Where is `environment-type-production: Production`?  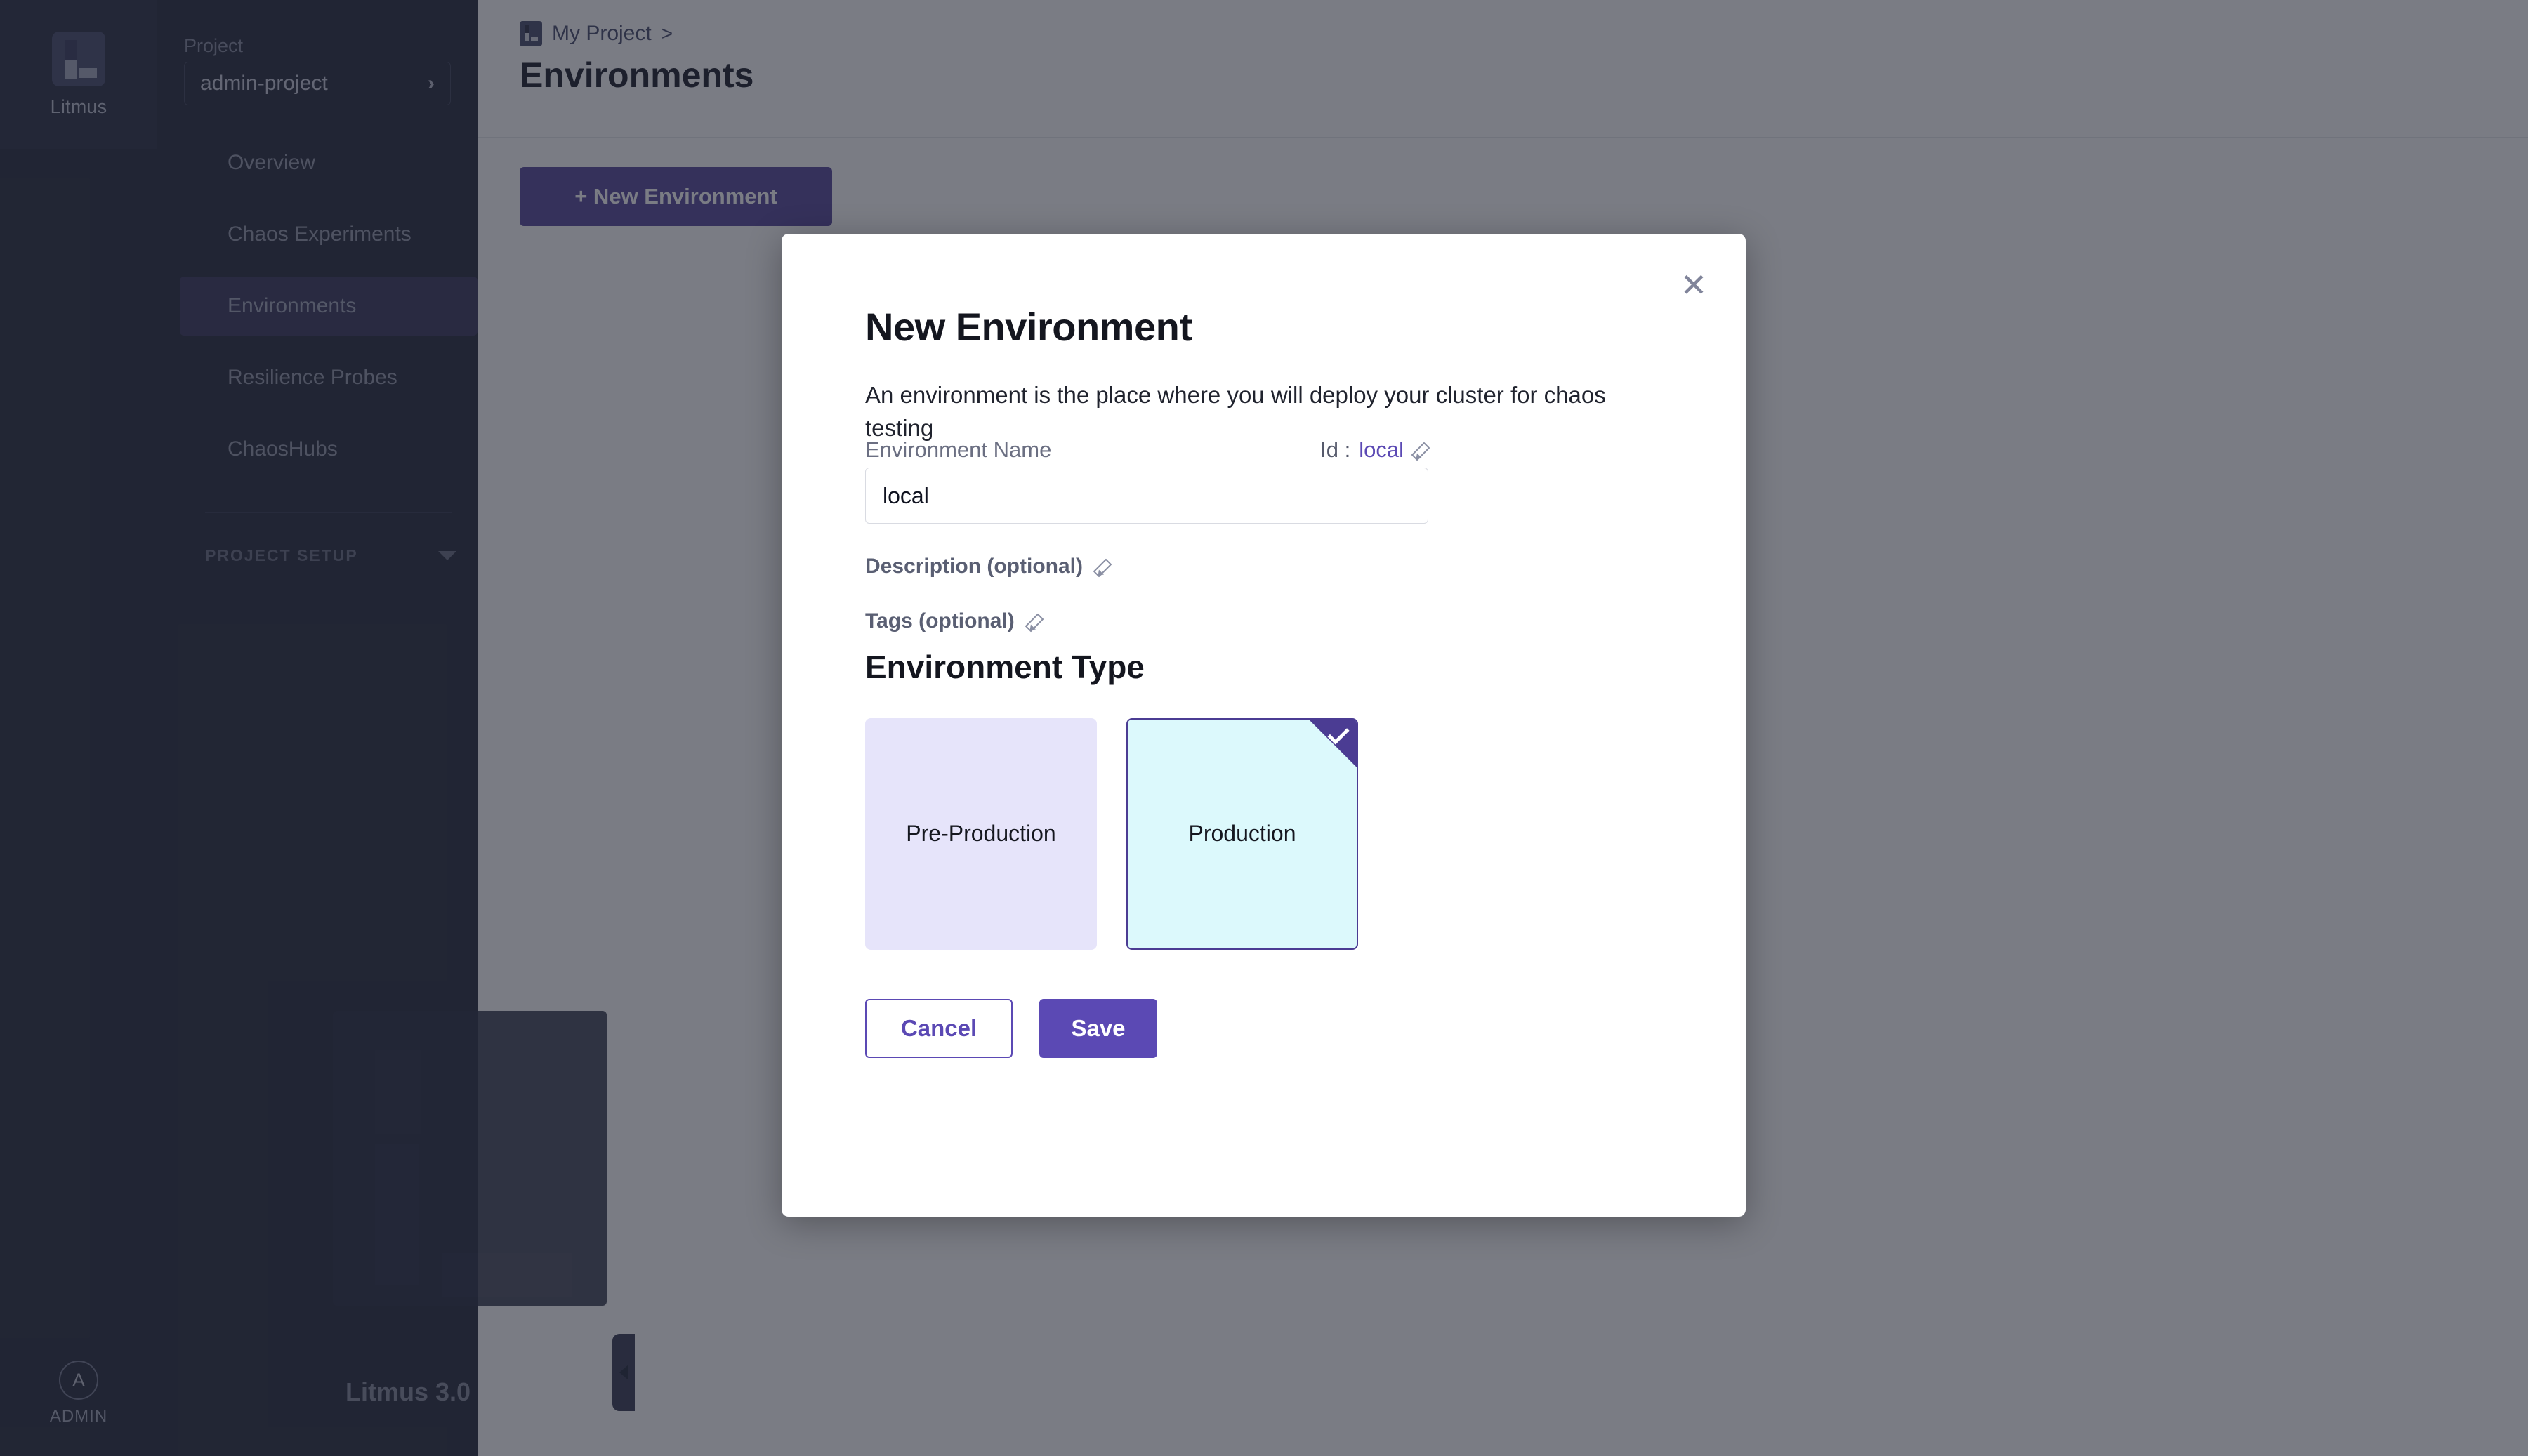
environment-type-production: Production is located at coordinates (1242, 834).